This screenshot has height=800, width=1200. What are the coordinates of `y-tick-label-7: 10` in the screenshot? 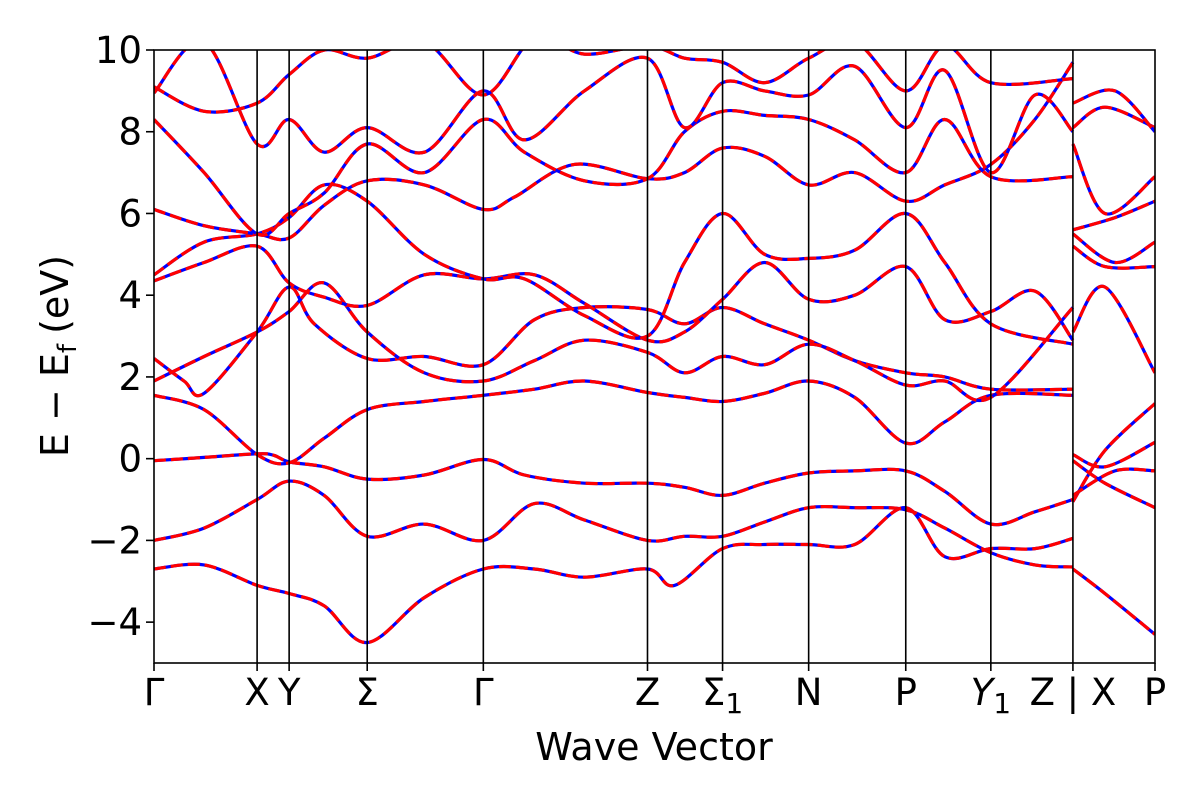 It's located at (118, 50).